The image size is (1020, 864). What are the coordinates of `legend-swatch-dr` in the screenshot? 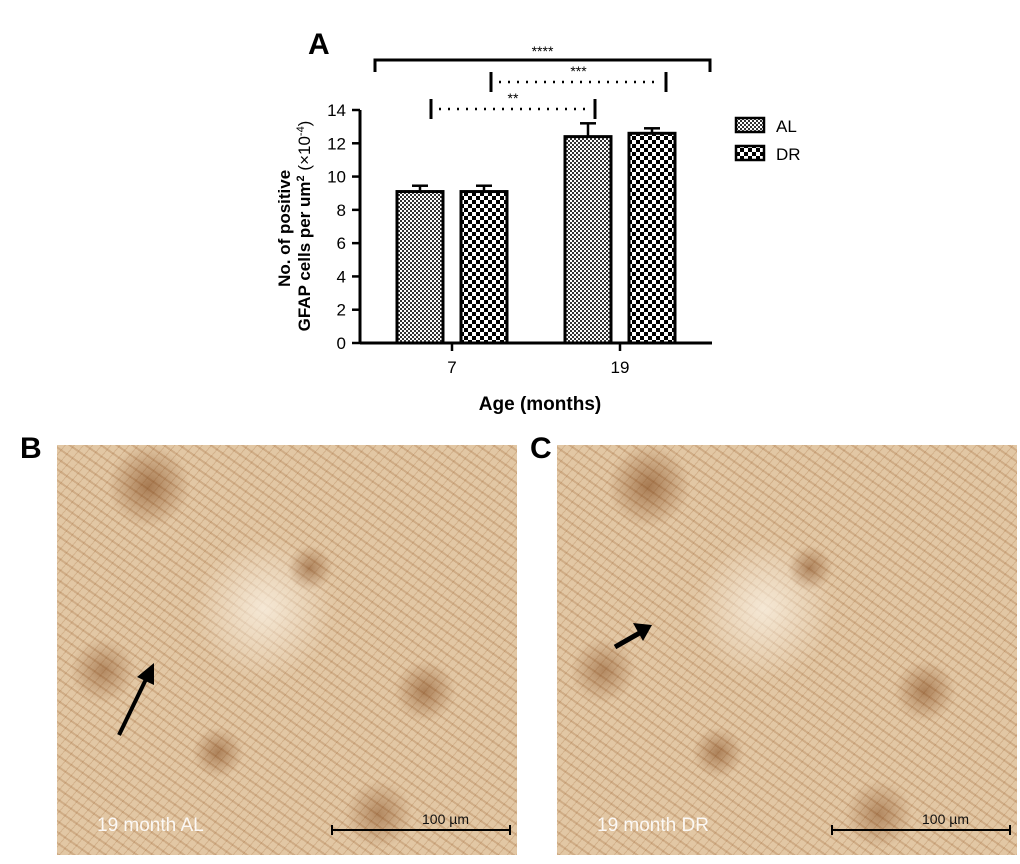 It's located at (750, 153).